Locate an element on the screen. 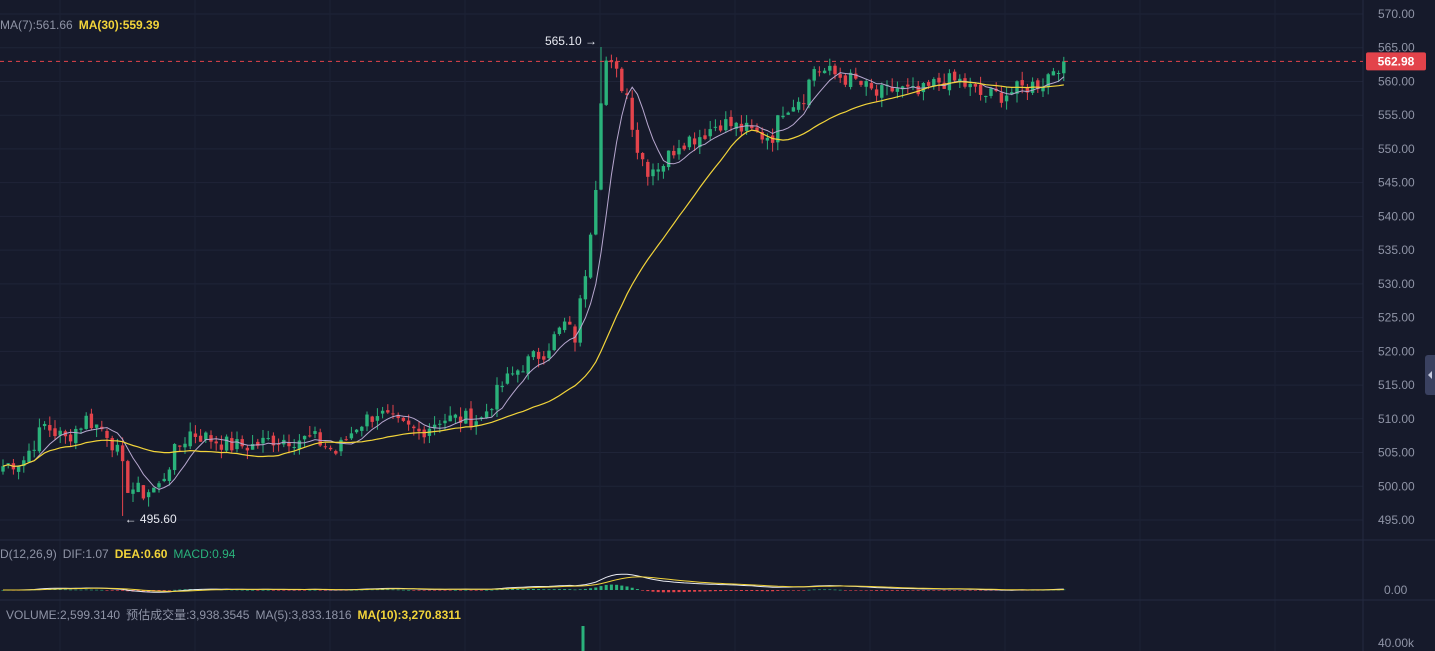 Image resolution: width=1435 pixels, height=651 pixels. price-tick-label: 550.00 is located at coordinates (1396, 149).